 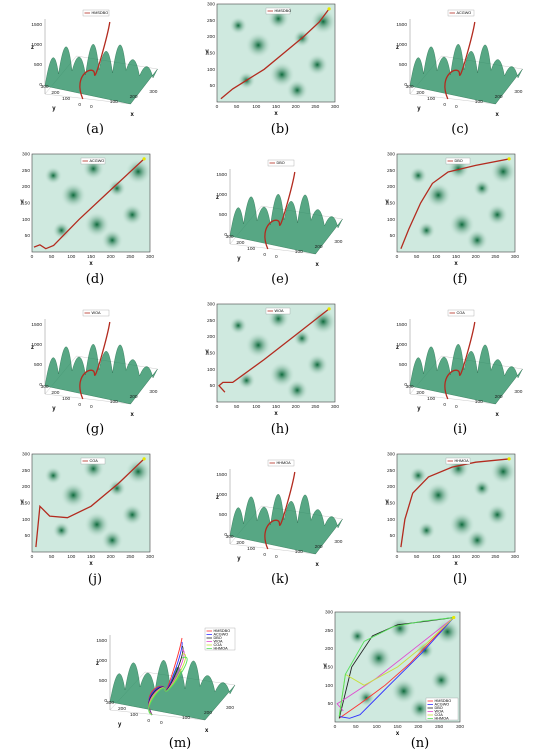 What do you see at coordinates (95, 129) in the screenshot?
I see `panel-caption: (a)` at bounding box center [95, 129].